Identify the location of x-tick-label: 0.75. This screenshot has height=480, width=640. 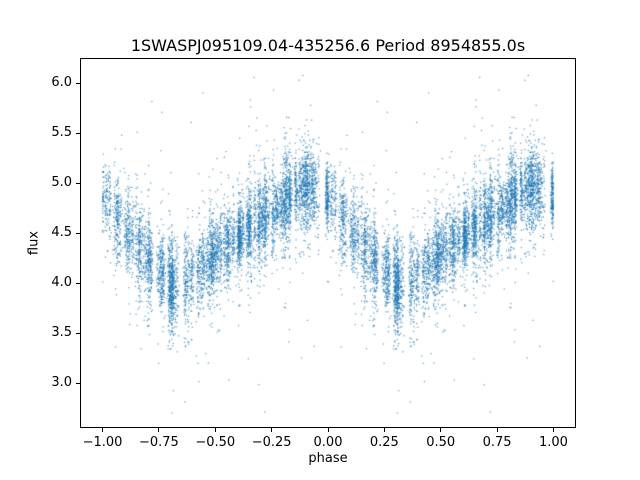
(497, 442).